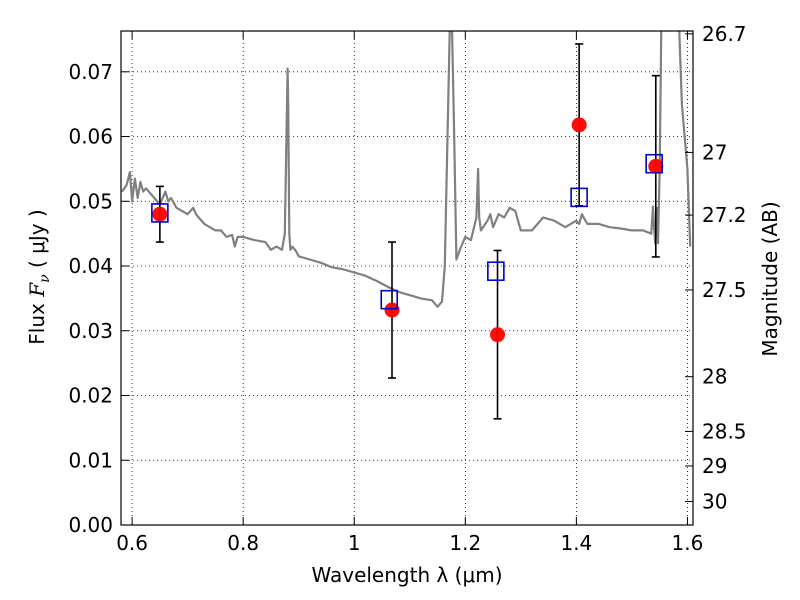 The image size is (800, 600). Describe the element at coordinates (90, 525) in the screenshot. I see `y-tick-label: 0.00` at that location.